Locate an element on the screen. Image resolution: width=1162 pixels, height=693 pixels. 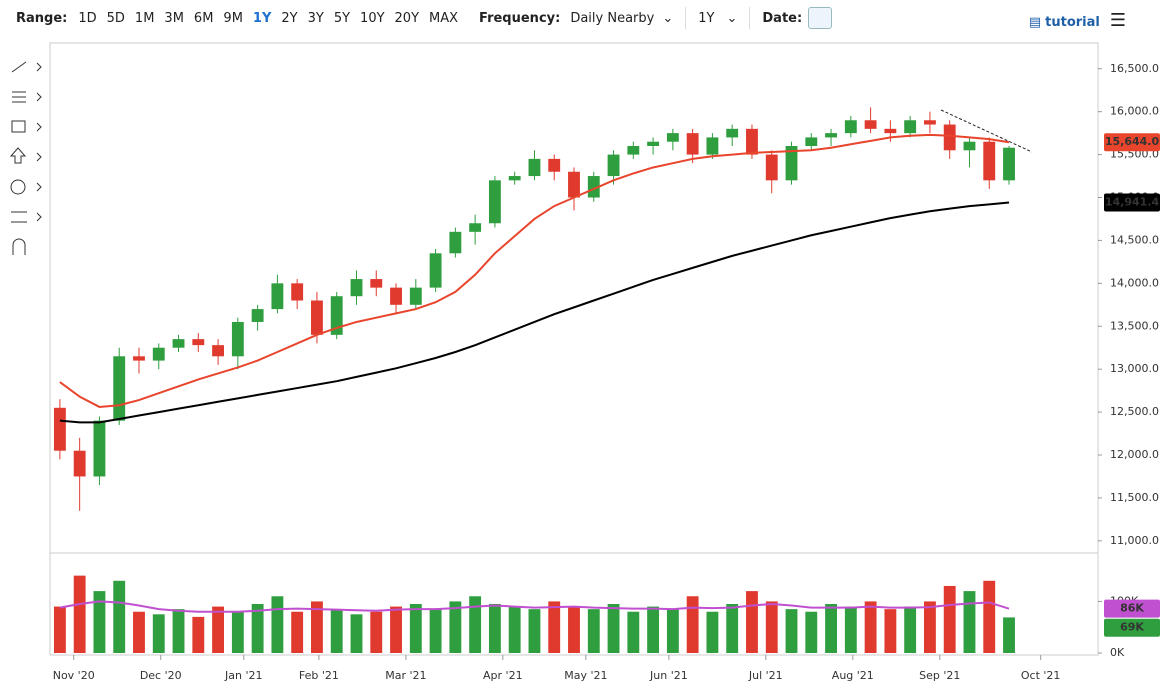
tools is located at coordinates (25, 158).